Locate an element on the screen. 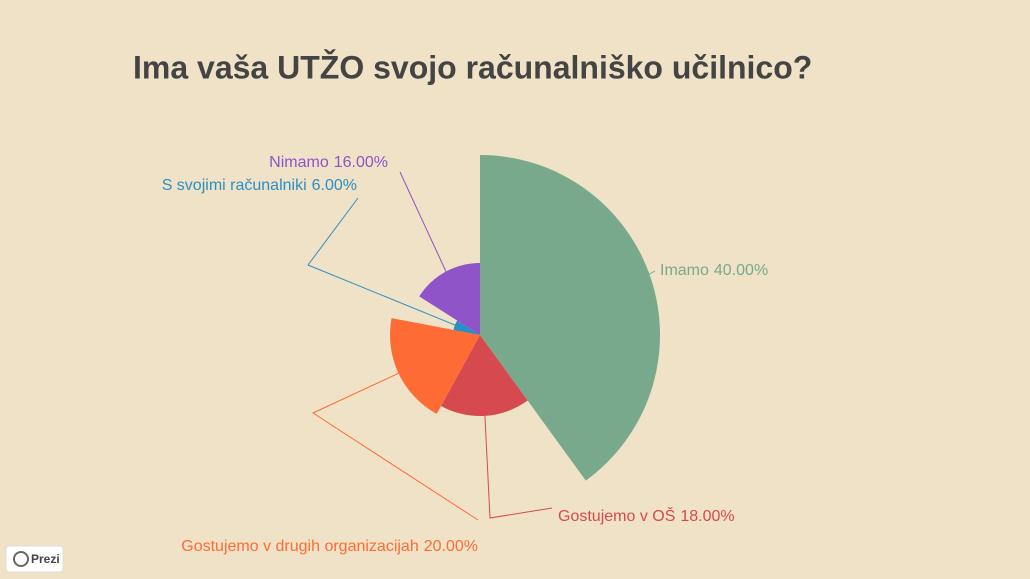  slice-label: S svojimi računalniki 6.00% is located at coordinates (259, 185).